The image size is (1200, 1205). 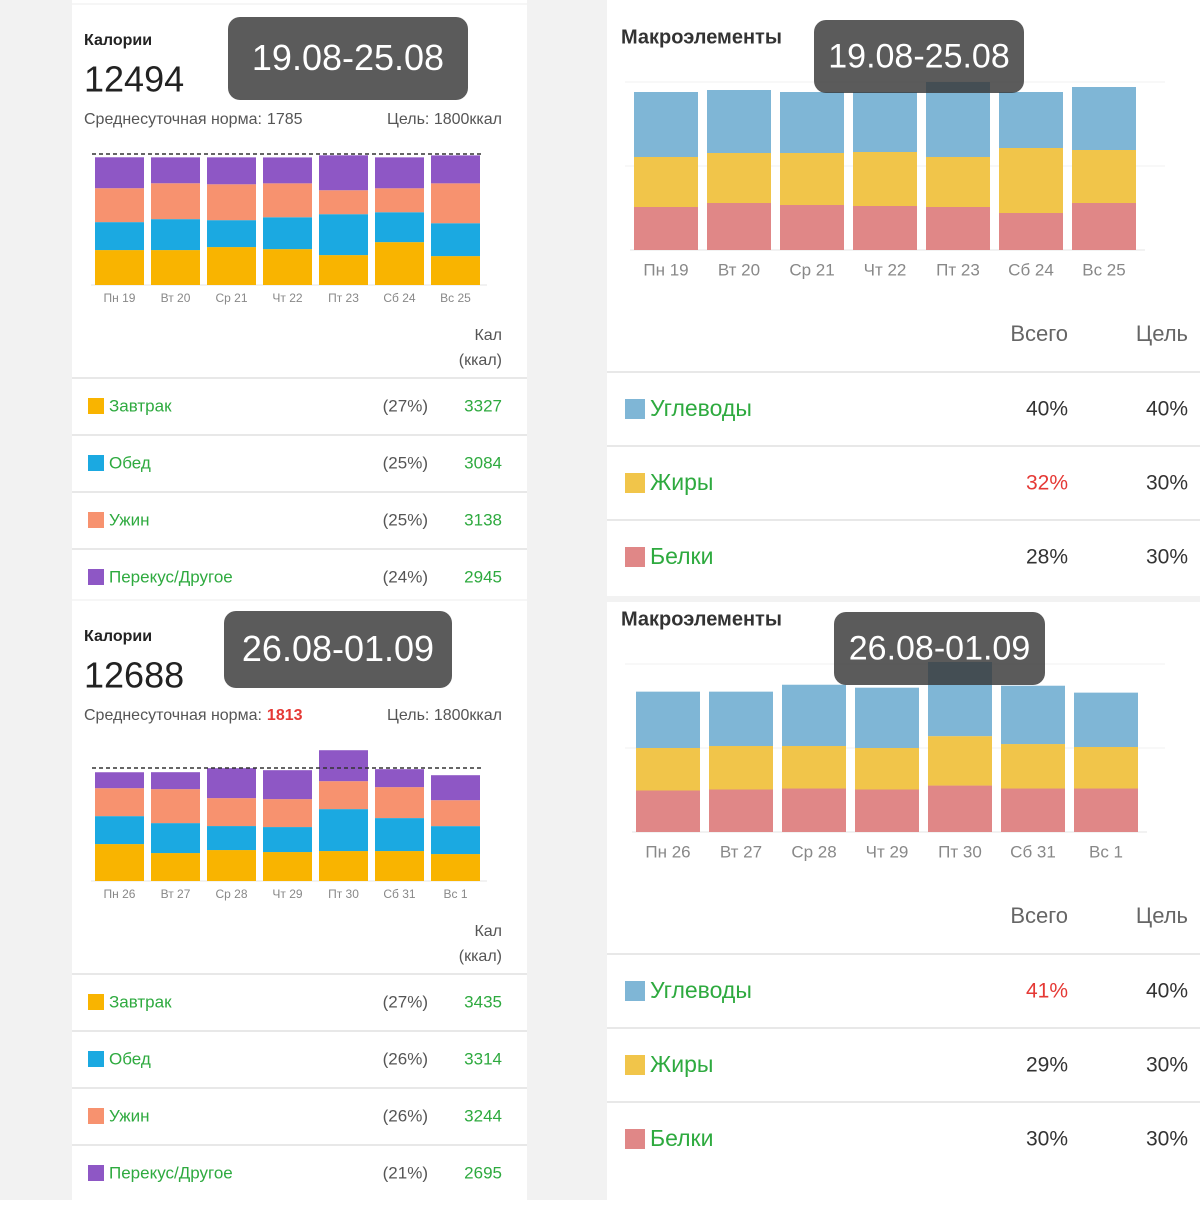 I want to click on x-tick-label: Чт 29, so click(x=887, y=851).